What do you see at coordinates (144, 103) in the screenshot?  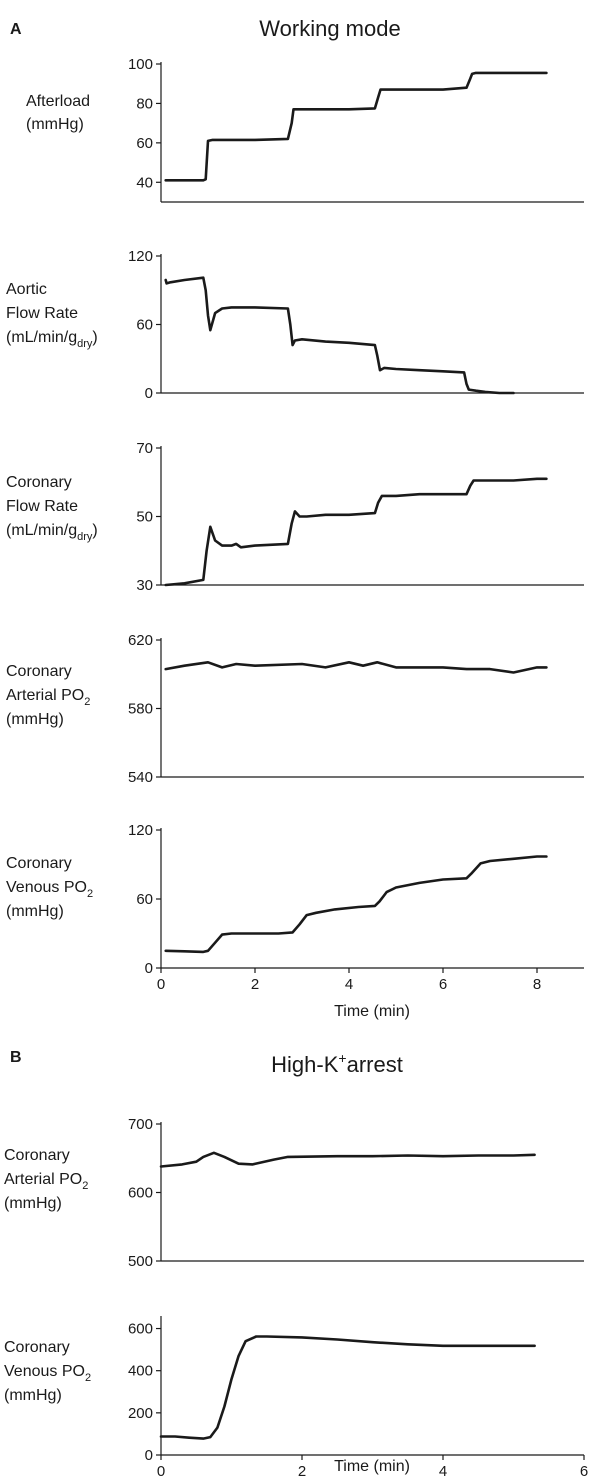 I see `y-tick-label: 80` at bounding box center [144, 103].